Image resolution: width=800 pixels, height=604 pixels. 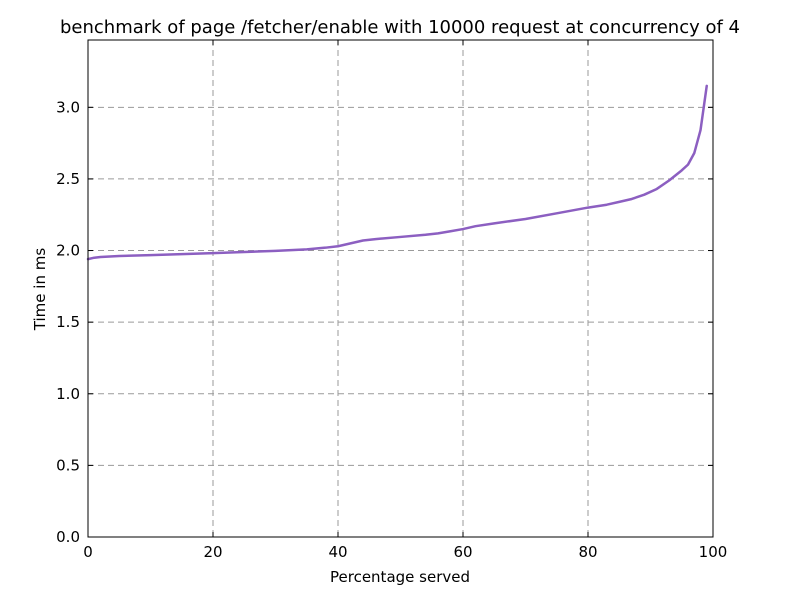 What do you see at coordinates (212, 552) in the screenshot?
I see `x-tick-label: 20` at bounding box center [212, 552].